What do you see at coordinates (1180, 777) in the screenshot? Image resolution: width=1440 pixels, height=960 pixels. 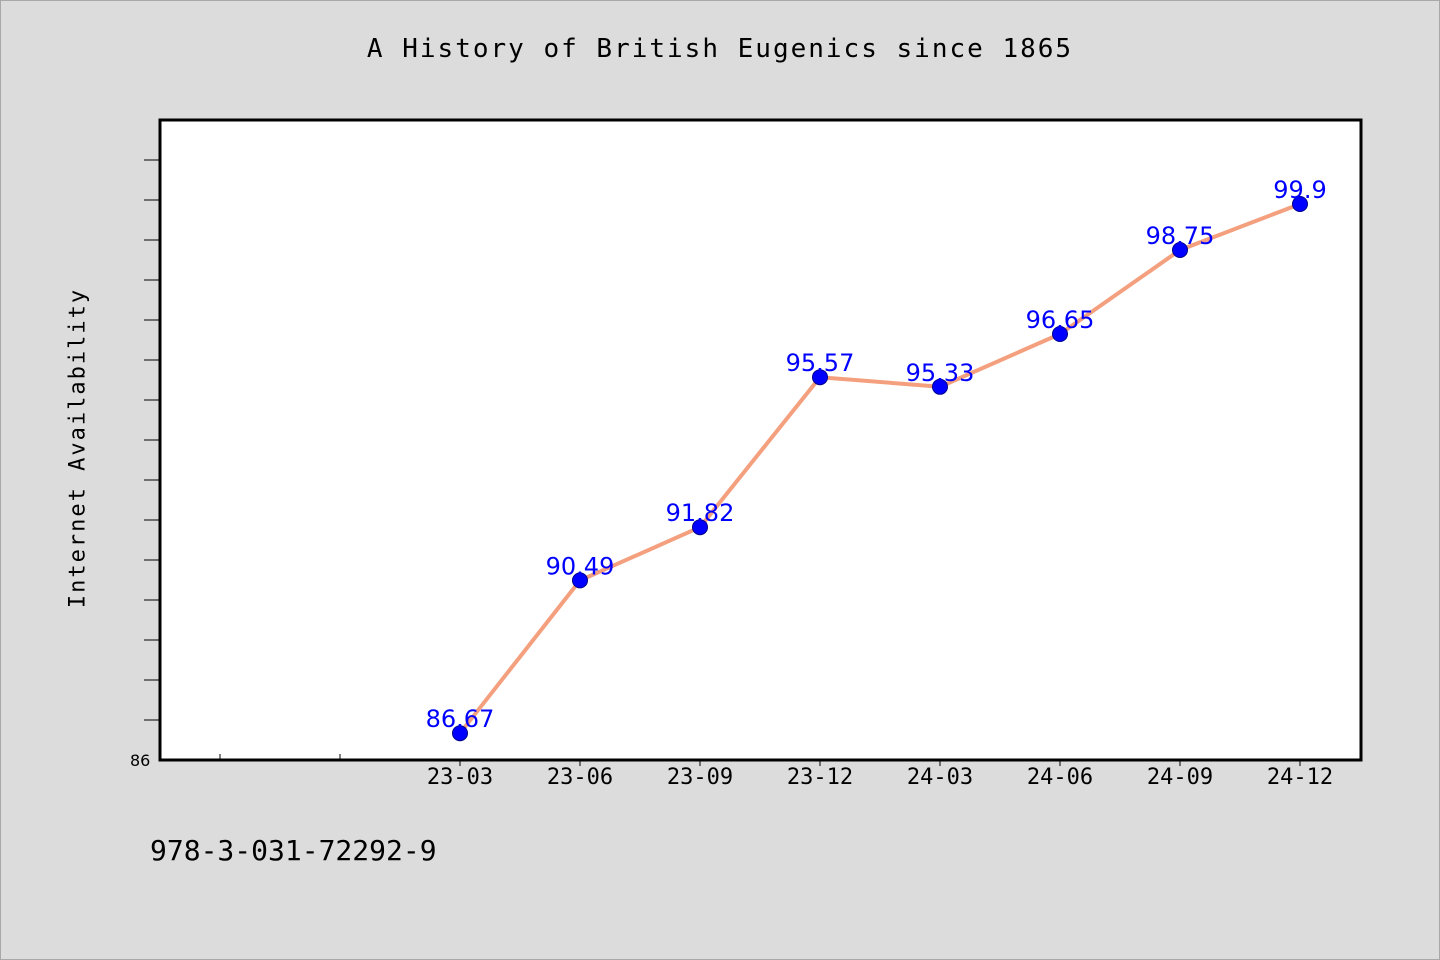 I see `x-tick-label: 24-09` at bounding box center [1180, 777].